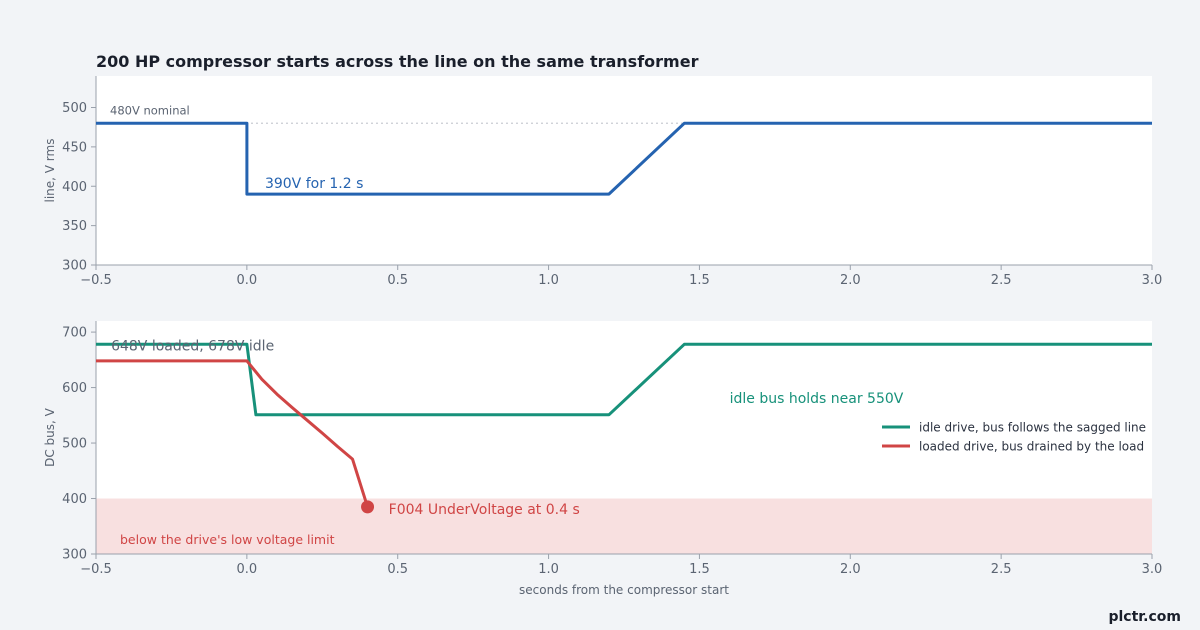 The width and height of the screenshot is (1200, 630). What do you see at coordinates (699, 569) in the screenshot?
I see `bottom-x-tick-label: 1.5` at bounding box center [699, 569].